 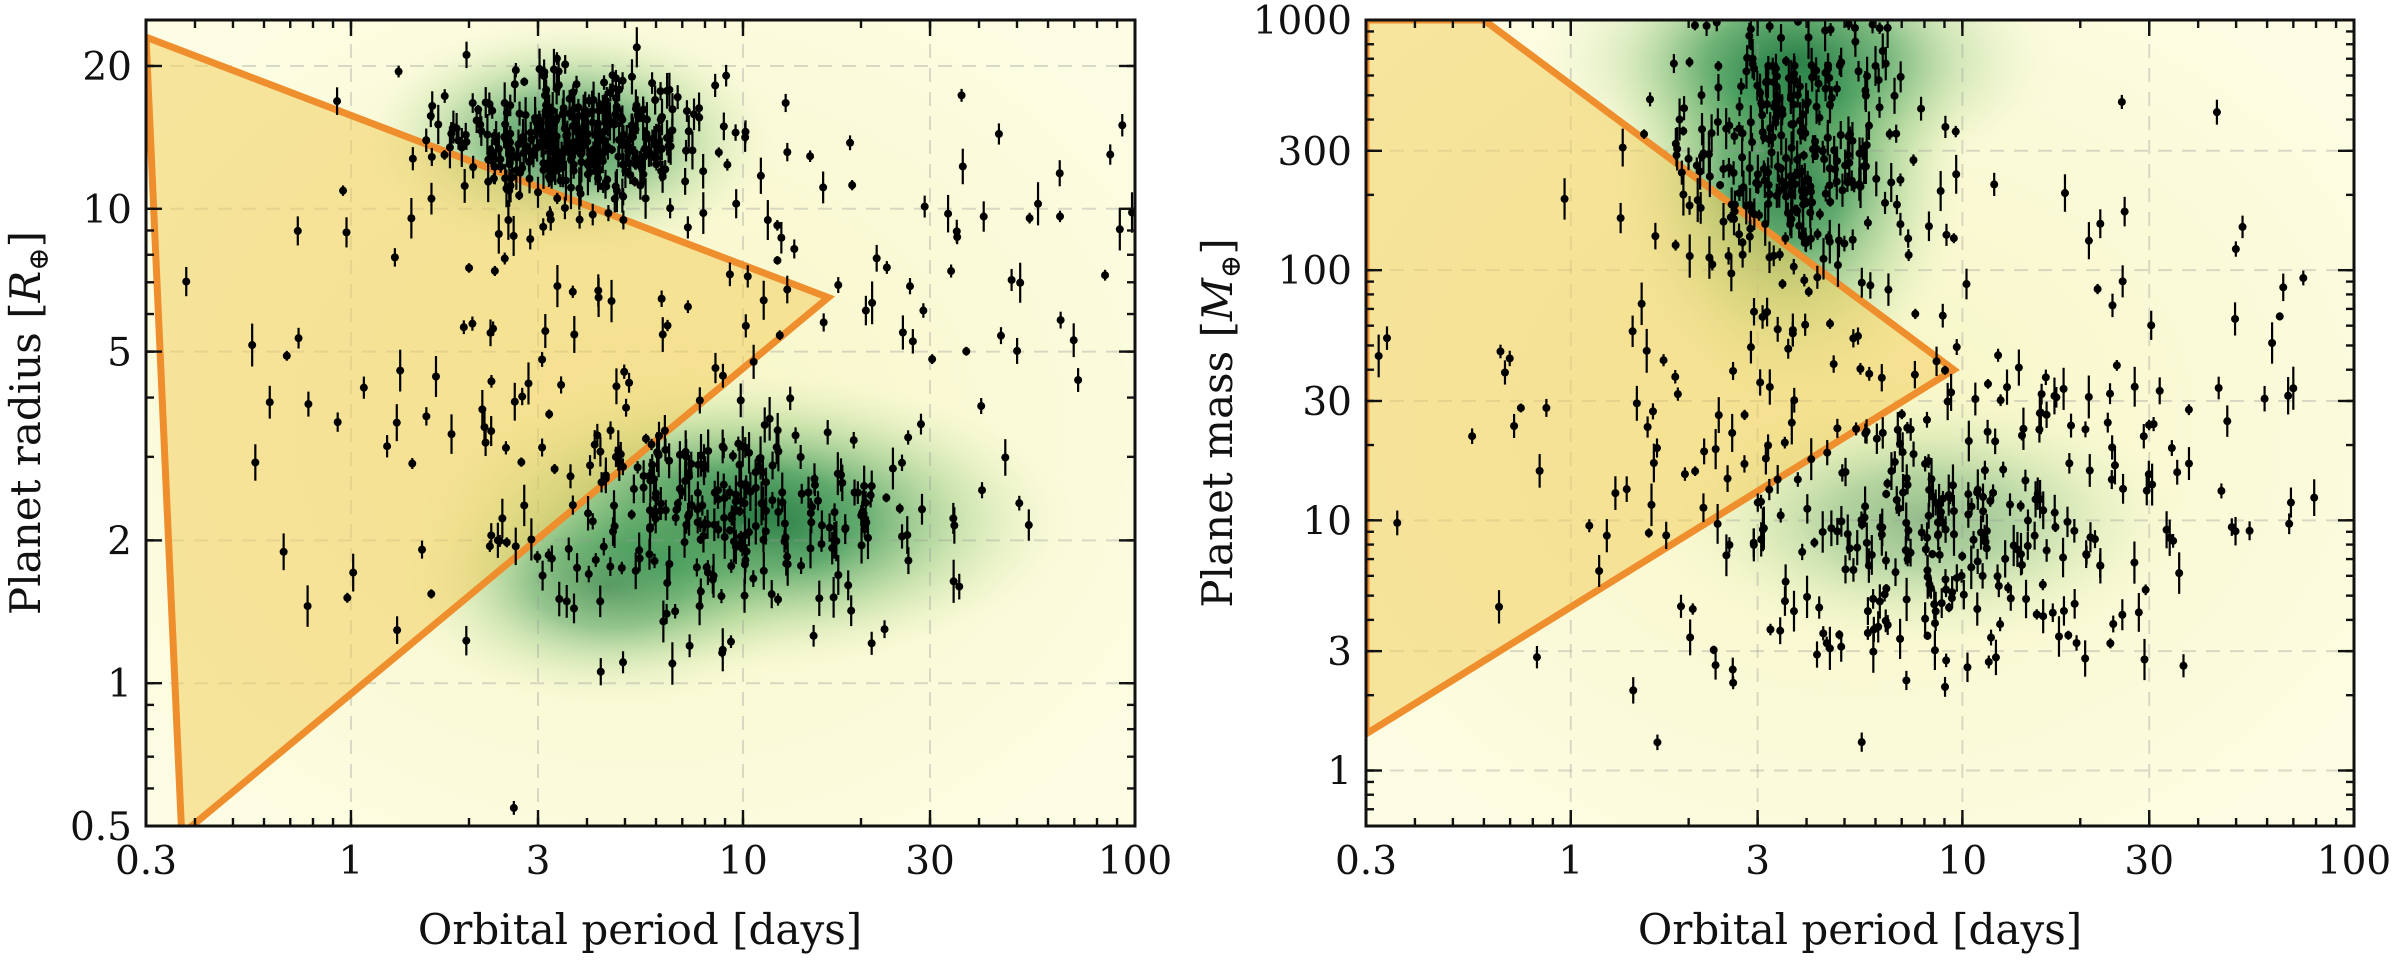 I want to click on y-tick-label: 20, so click(x=107, y=67).